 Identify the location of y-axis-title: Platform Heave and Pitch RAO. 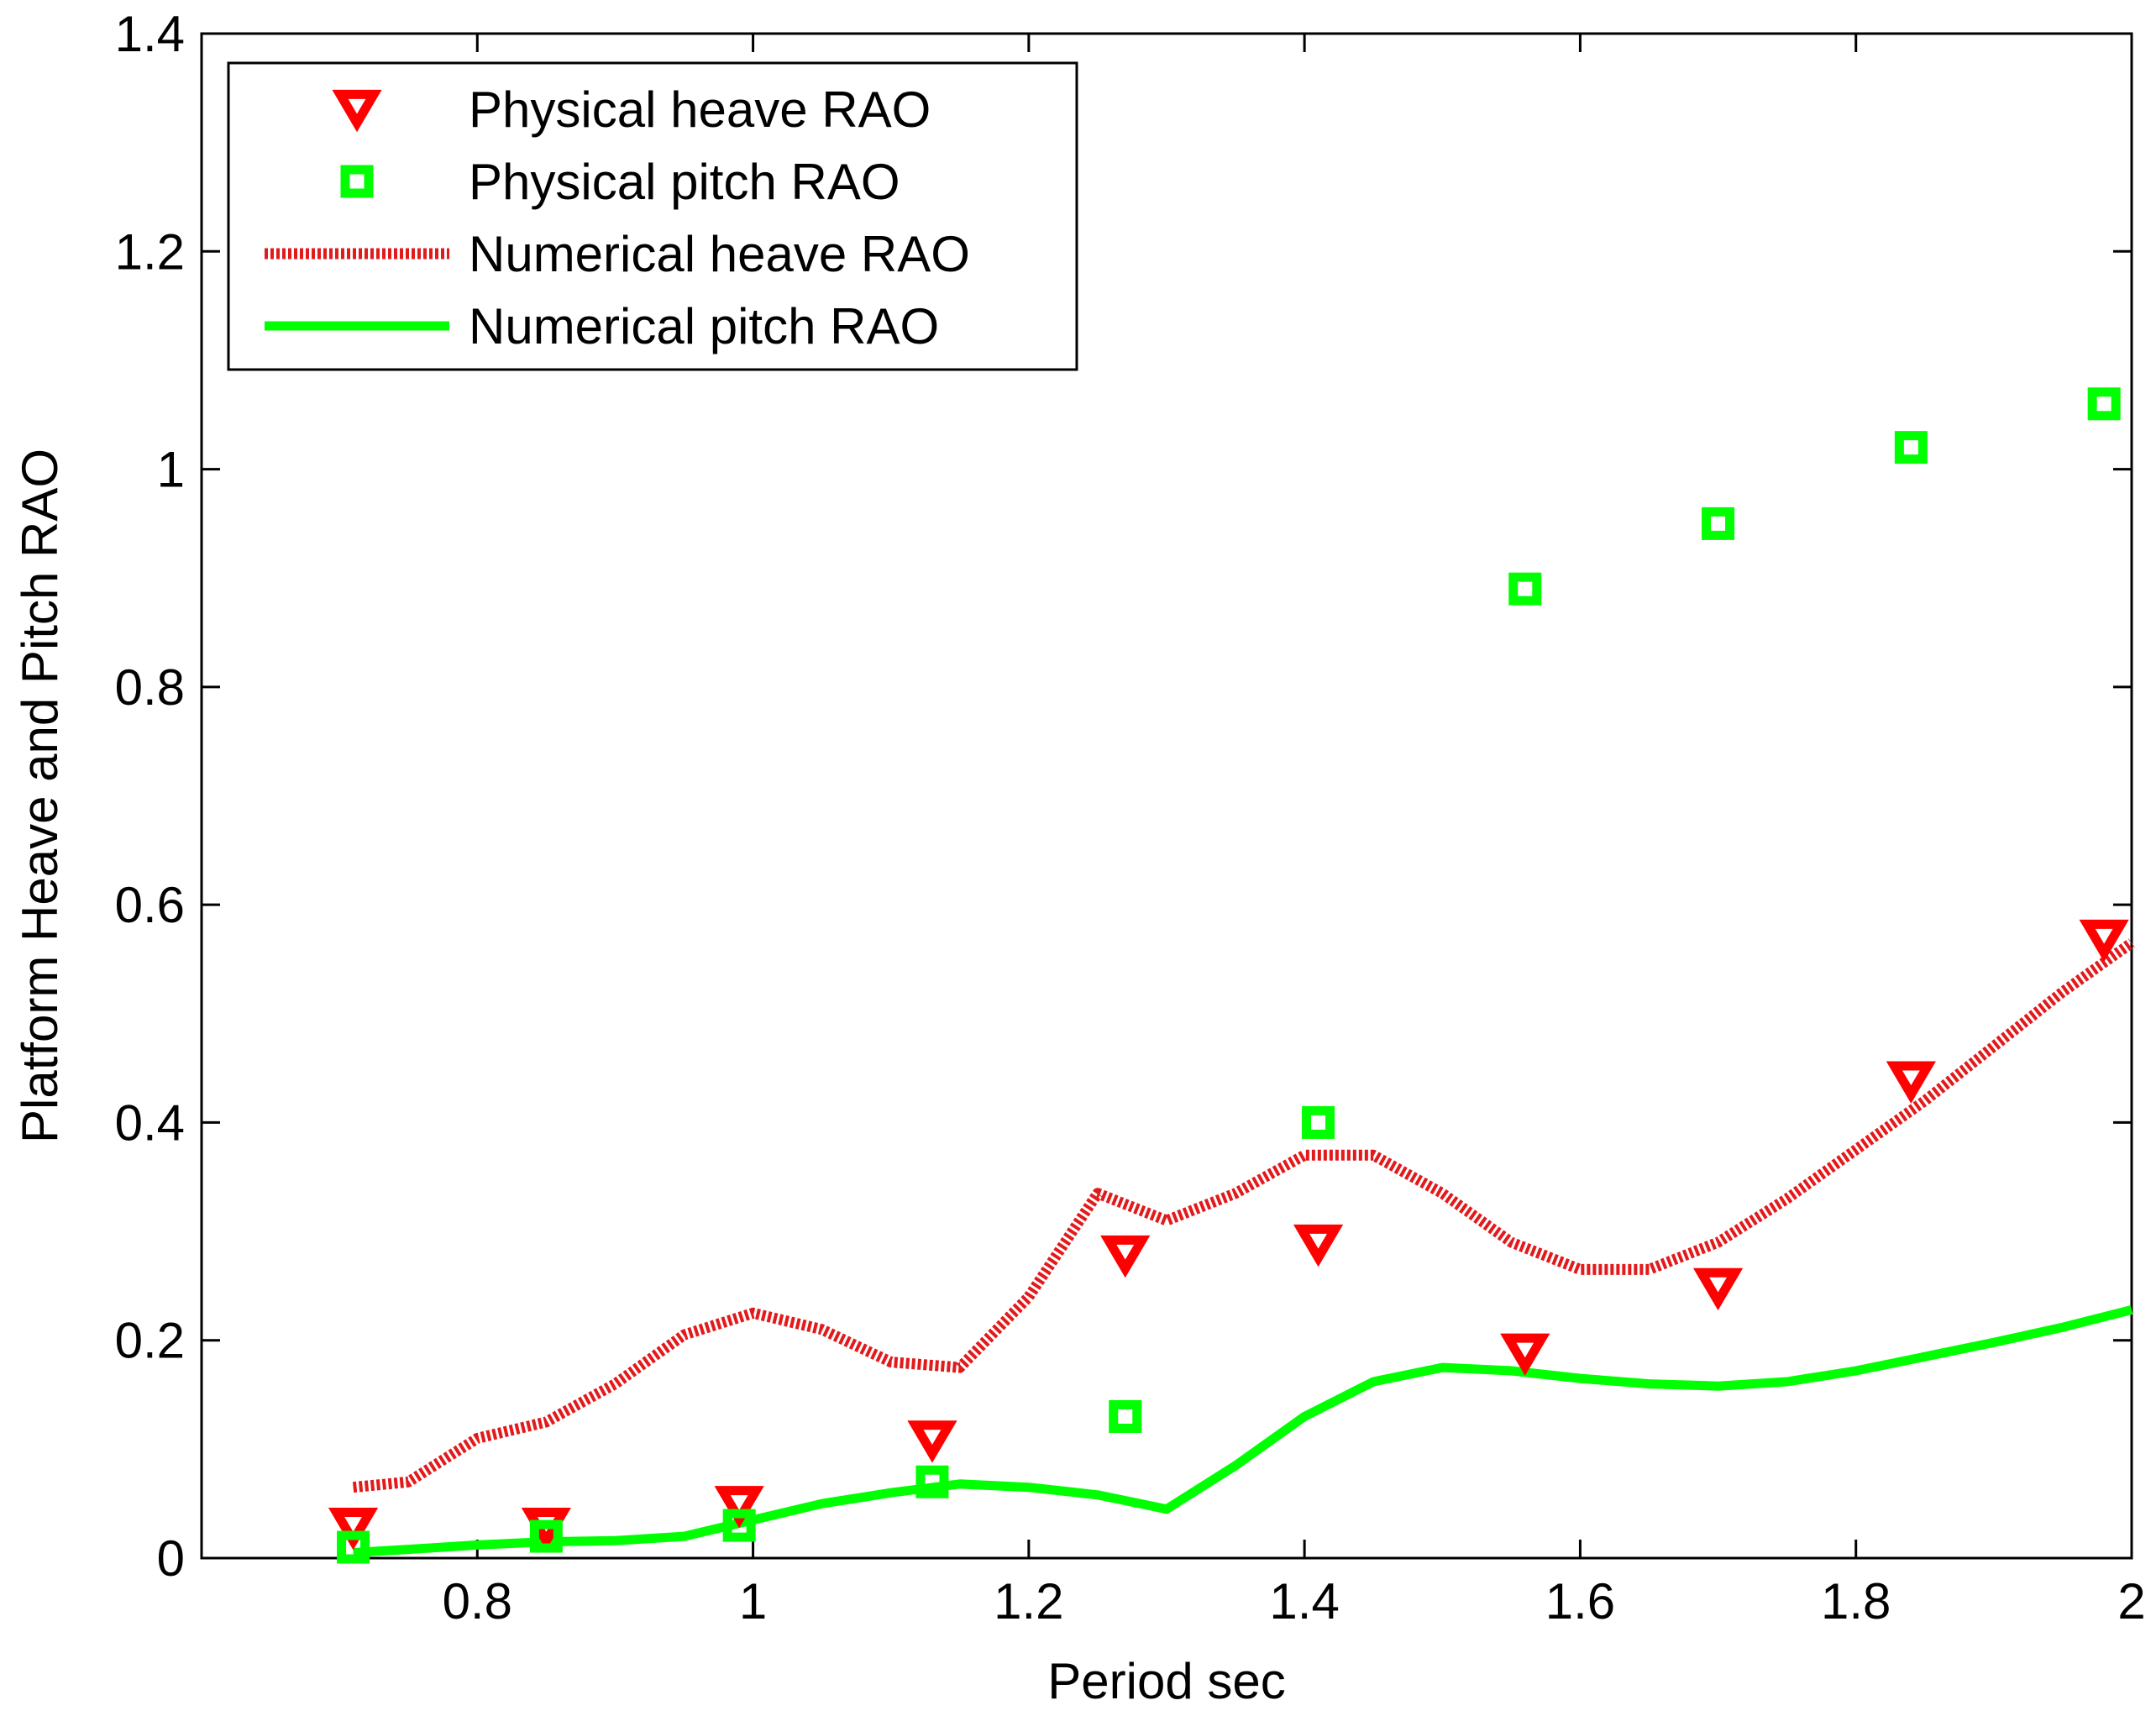
(40, 796).